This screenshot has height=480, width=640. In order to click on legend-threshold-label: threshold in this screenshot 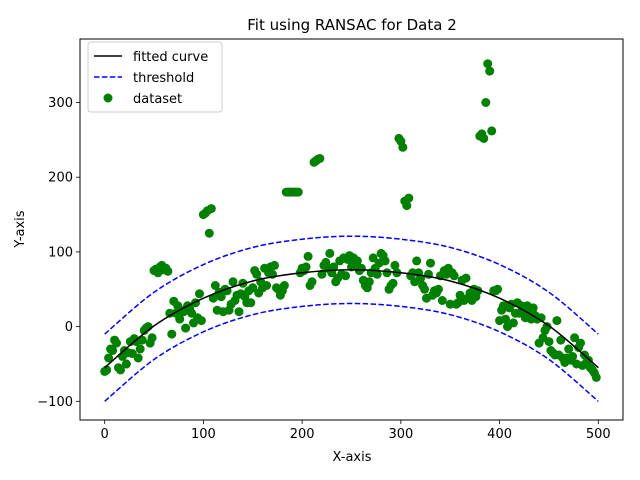, I will do `click(163, 78)`.